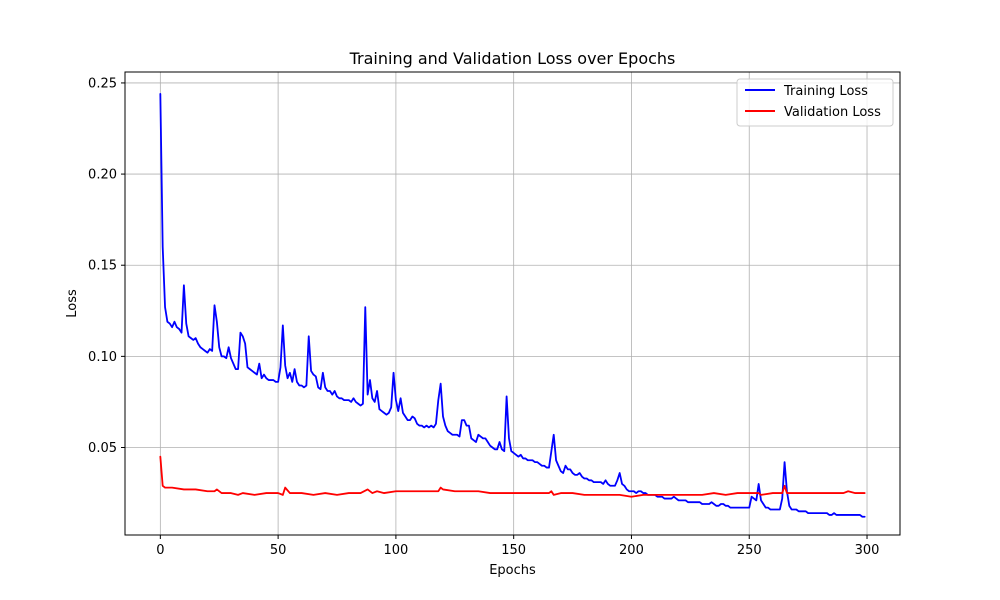  Describe the element at coordinates (513, 550) in the screenshot. I see `x-tick-label: 150` at that location.